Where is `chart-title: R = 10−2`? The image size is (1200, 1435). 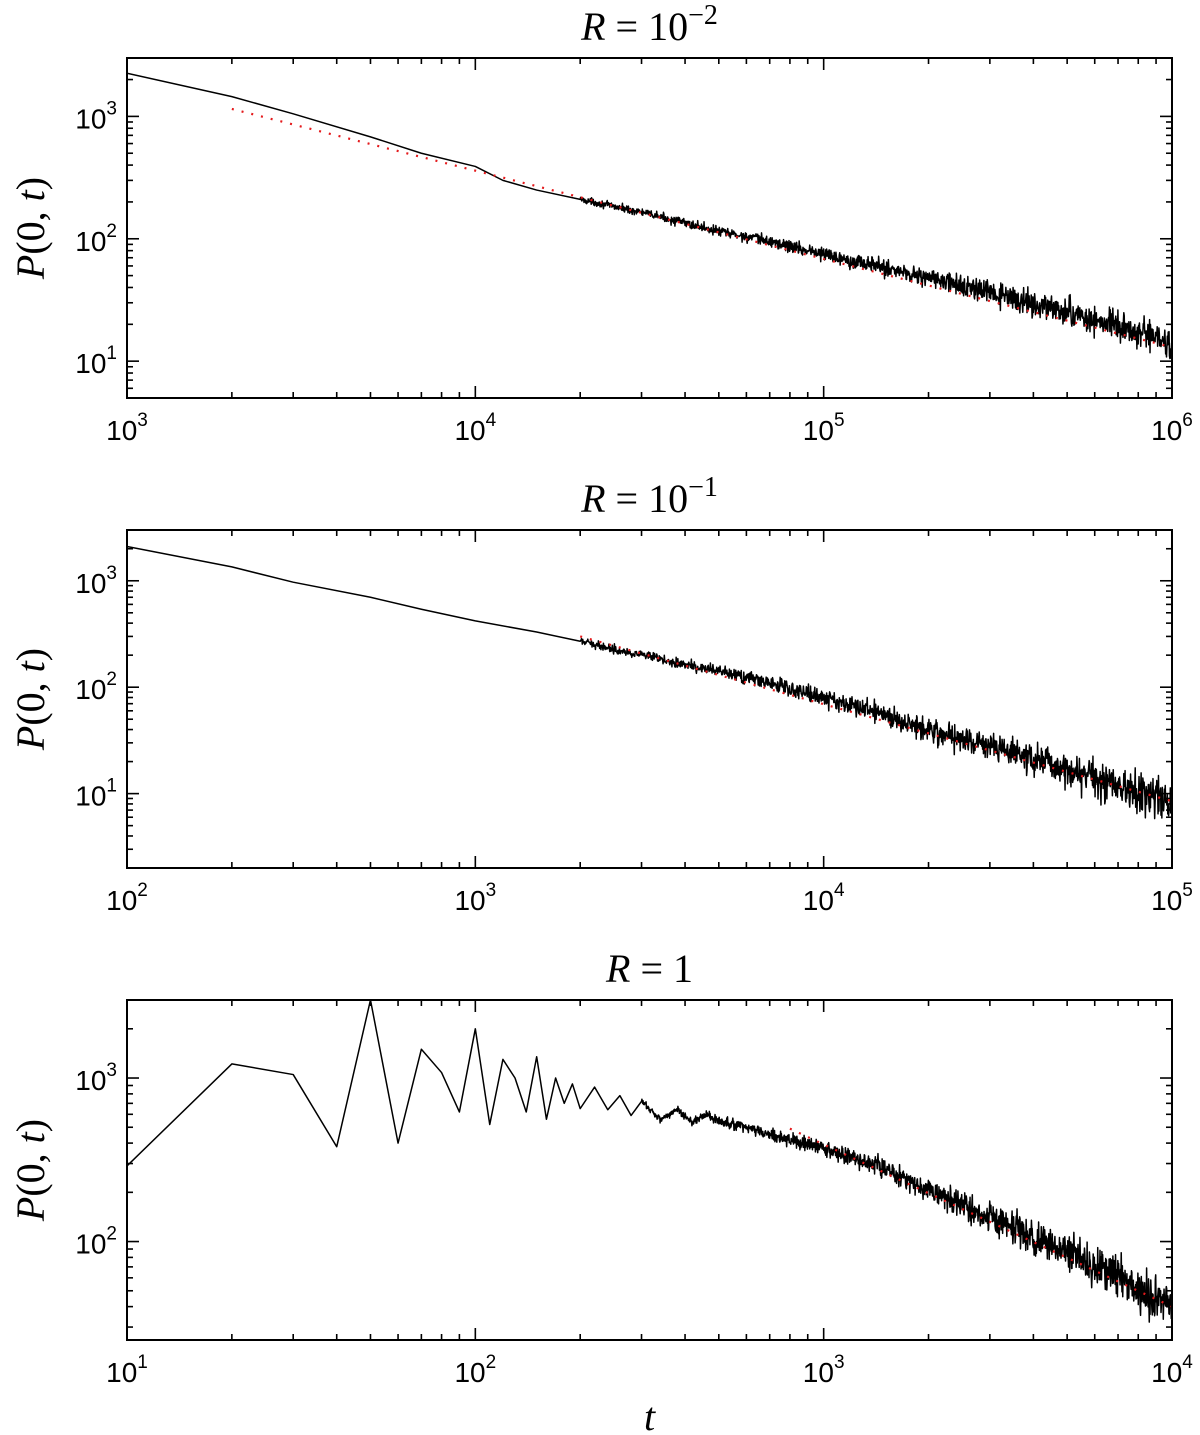 chart-title: R = 10−2 is located at coordinates (649, 24).